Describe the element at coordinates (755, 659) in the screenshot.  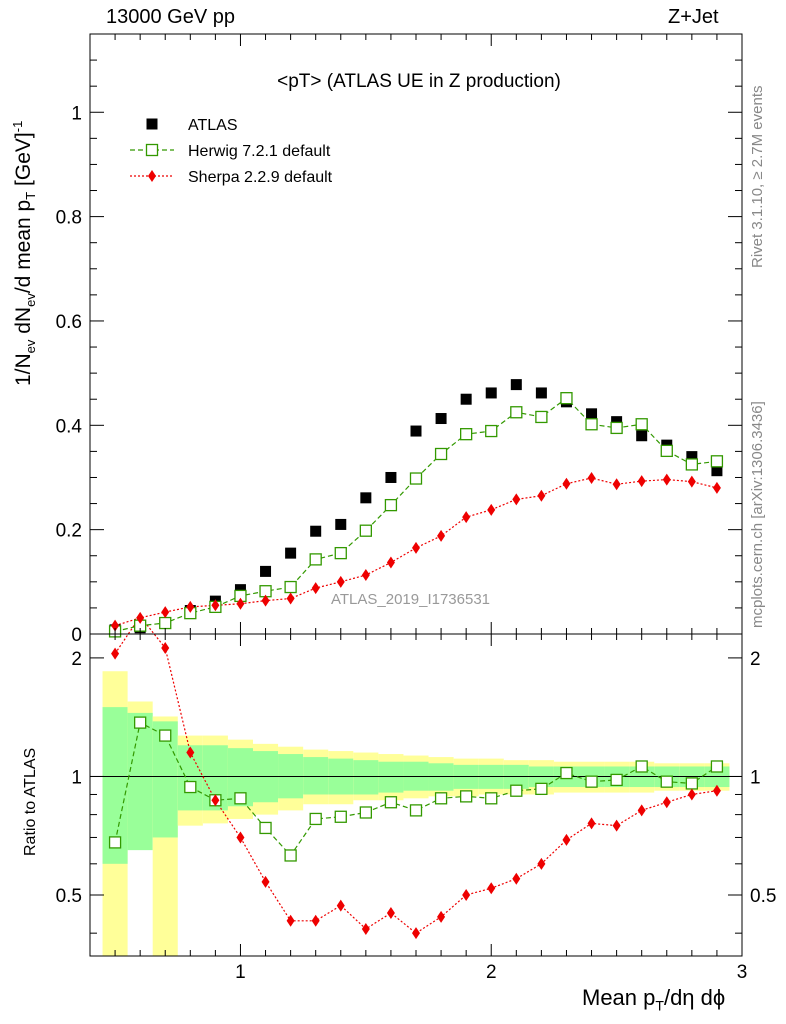
I see `ratio-tick-label-right: 2` at that location.